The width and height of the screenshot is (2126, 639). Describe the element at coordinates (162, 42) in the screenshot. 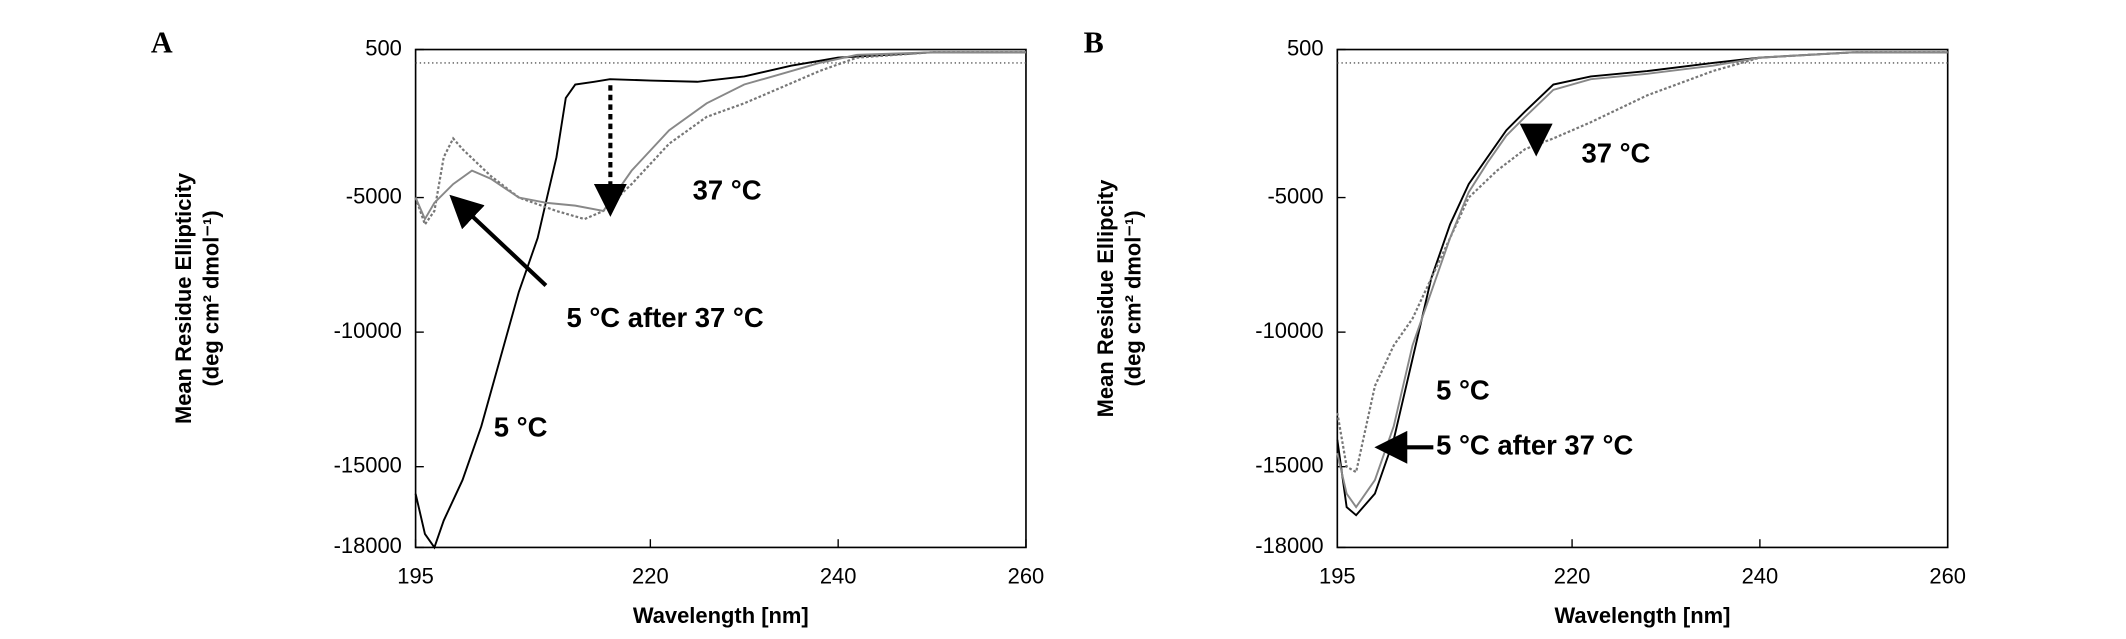

I see `panel-label: A` at that location.